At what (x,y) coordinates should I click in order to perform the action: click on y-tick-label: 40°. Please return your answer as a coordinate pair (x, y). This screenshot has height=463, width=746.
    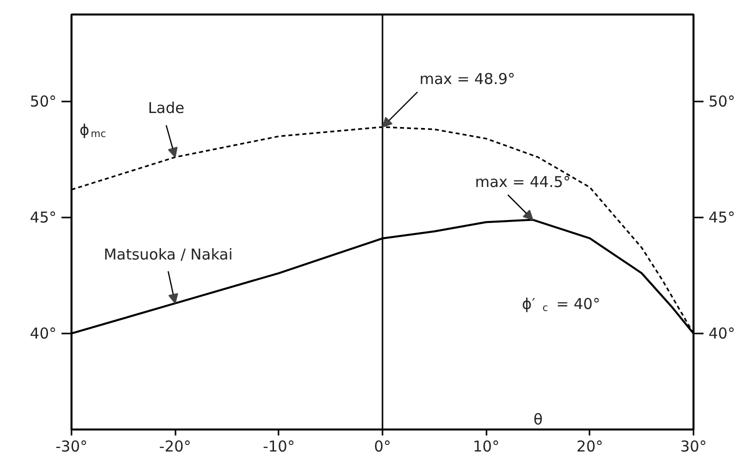
    Looking at the image, I should click on (43, 333).